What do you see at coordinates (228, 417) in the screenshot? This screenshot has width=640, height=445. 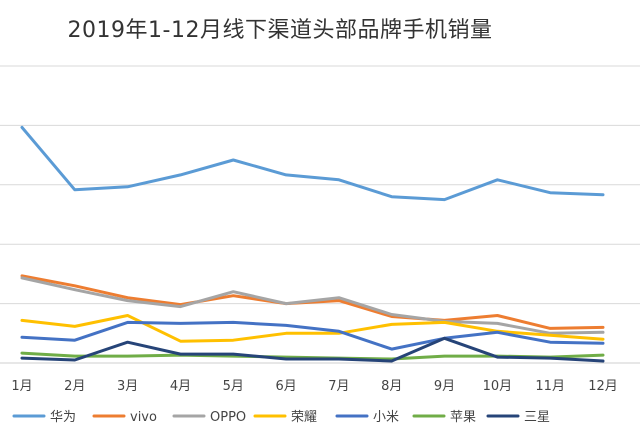 I see `legend-label: OPPO` at bounding box center [228, 417].